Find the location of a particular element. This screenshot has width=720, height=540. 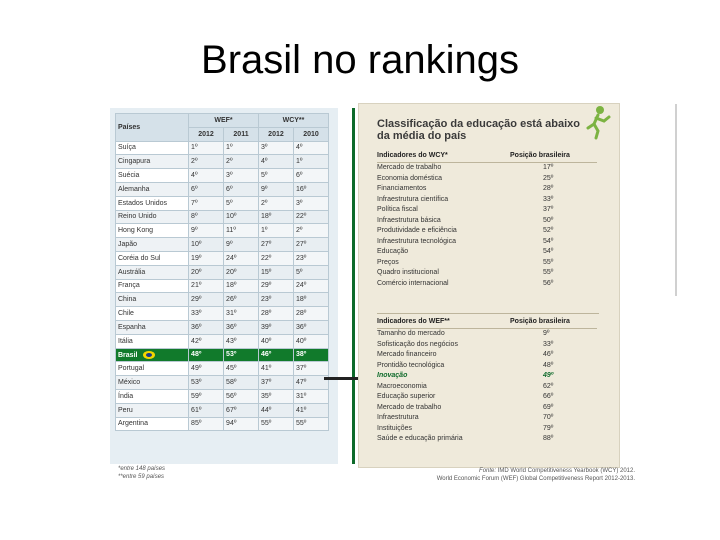

rank-cell: 19º is located at coordinates (206, 258).